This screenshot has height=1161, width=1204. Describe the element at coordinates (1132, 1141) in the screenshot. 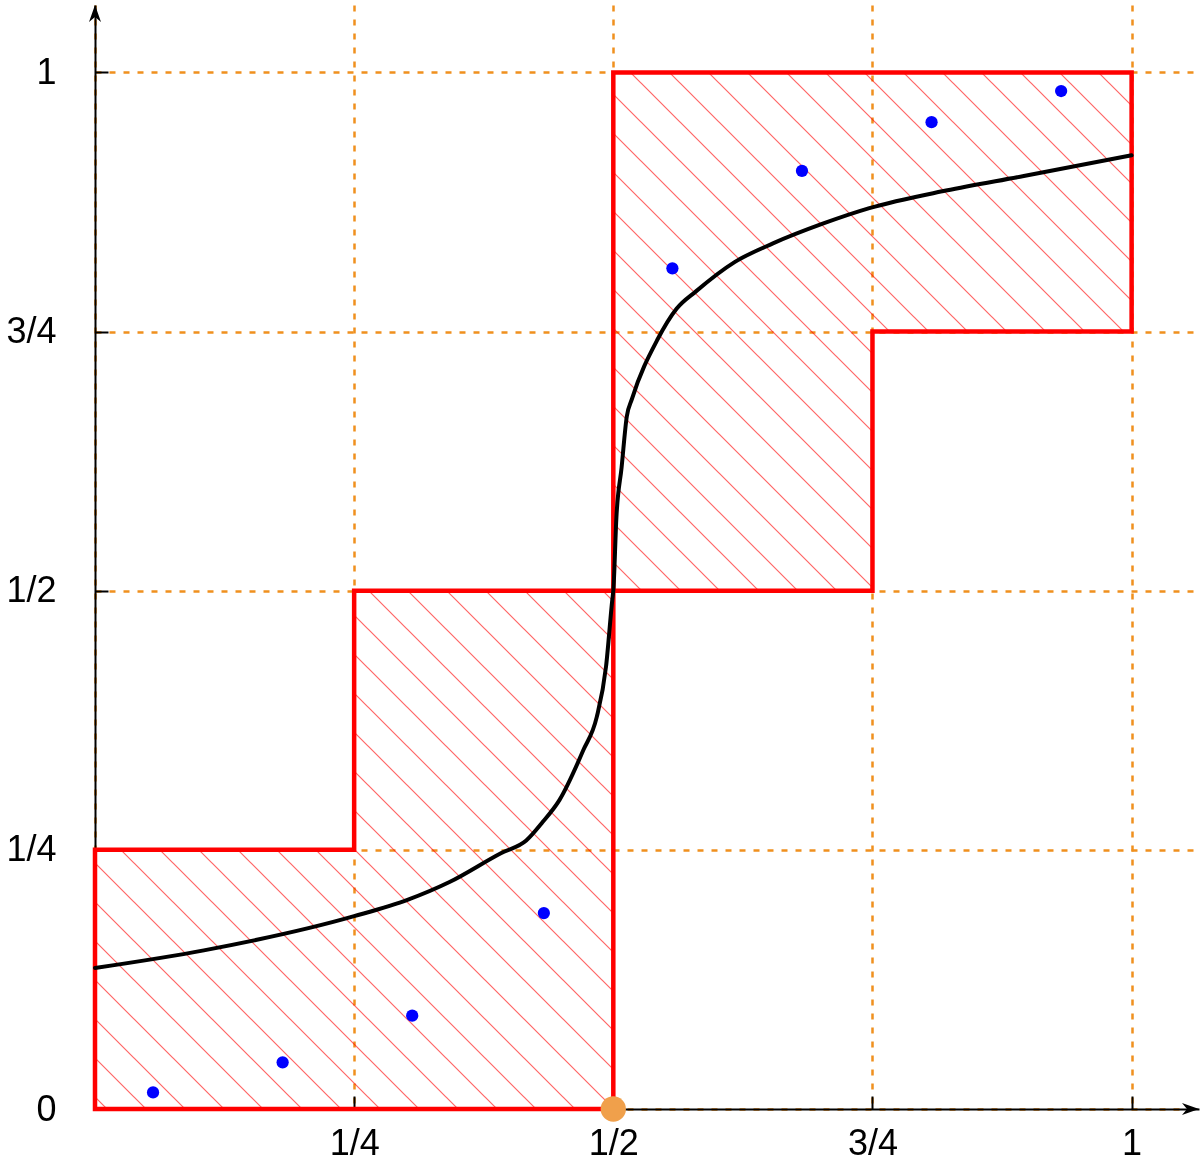

I see `x-tick-label: 1` at that location.